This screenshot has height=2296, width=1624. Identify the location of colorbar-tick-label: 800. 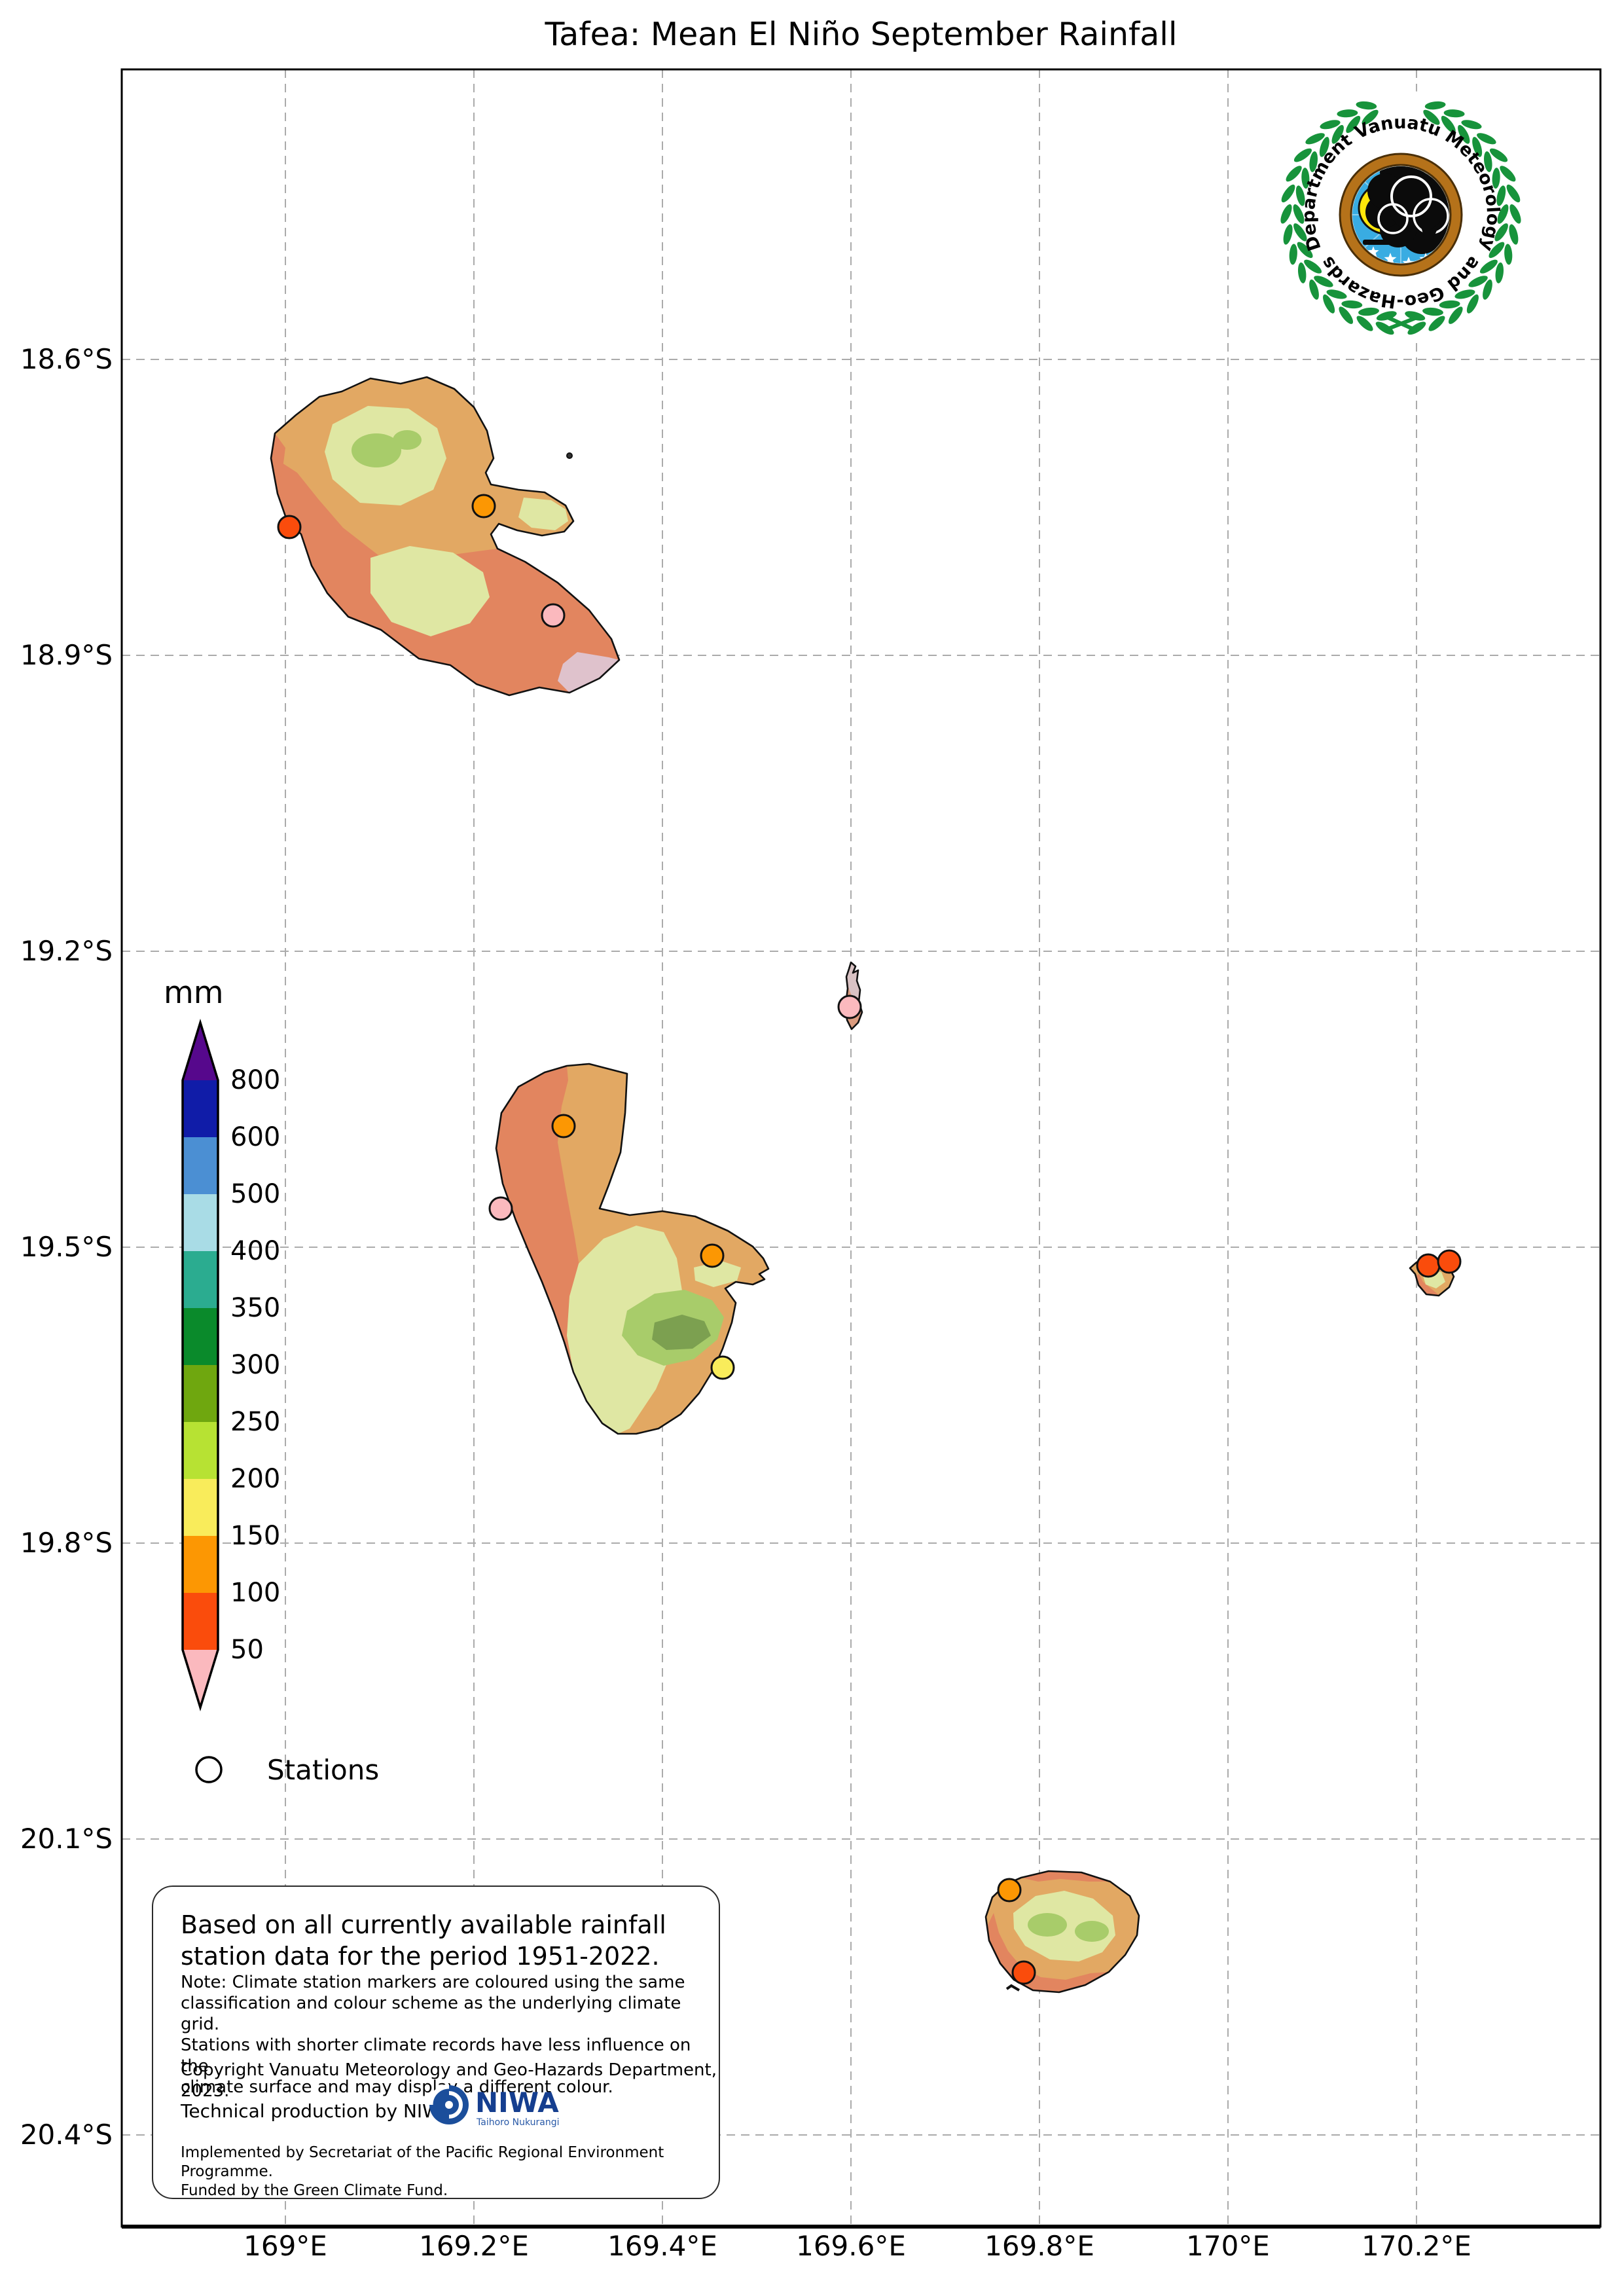
(255, 1080).